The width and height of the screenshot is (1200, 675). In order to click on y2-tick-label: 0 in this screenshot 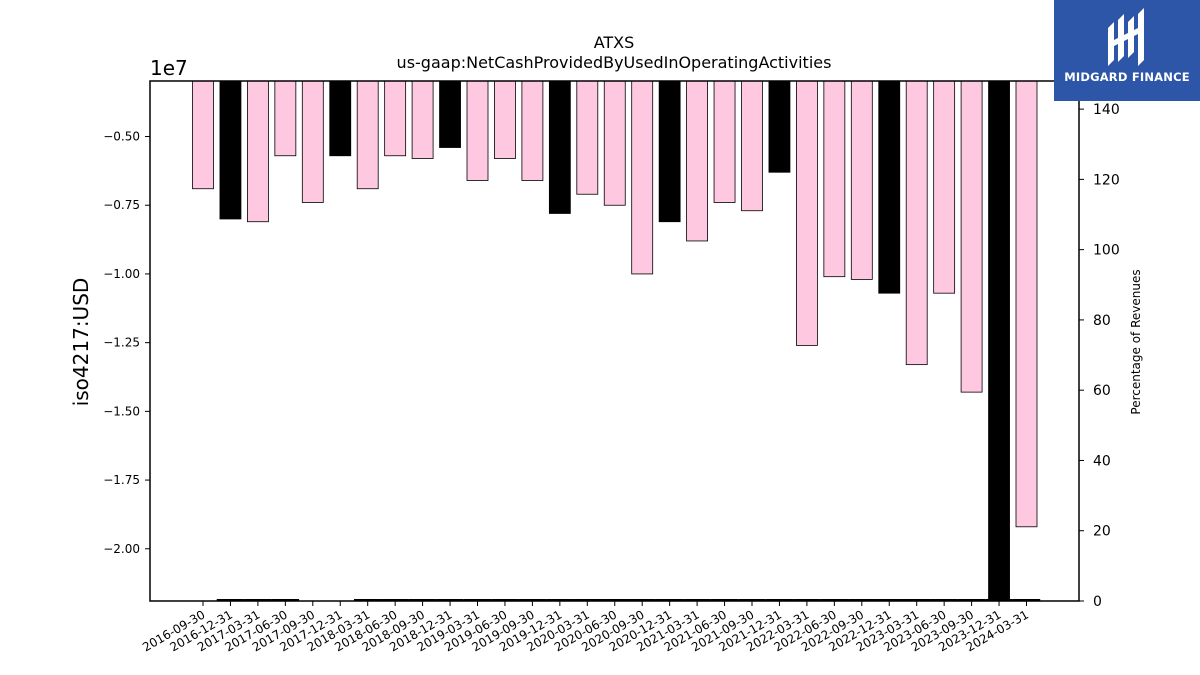, I will do `click(1097, 602)`.